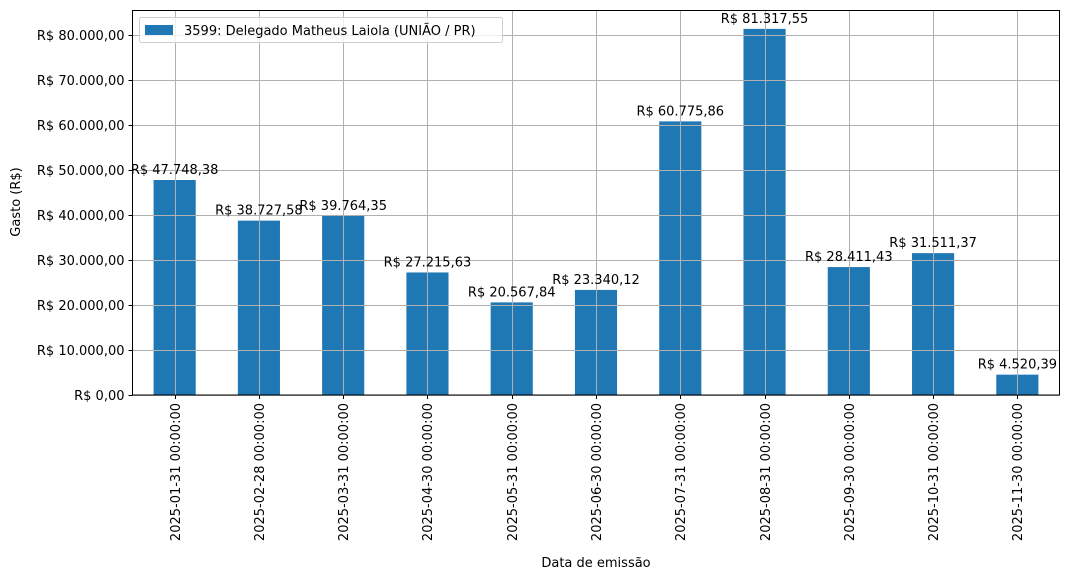  What do you see at coordinates (1017, 365) in the screenshot?
I see `bar-value-label: R$ 4.520,39` at bounding box center [1017, 365].